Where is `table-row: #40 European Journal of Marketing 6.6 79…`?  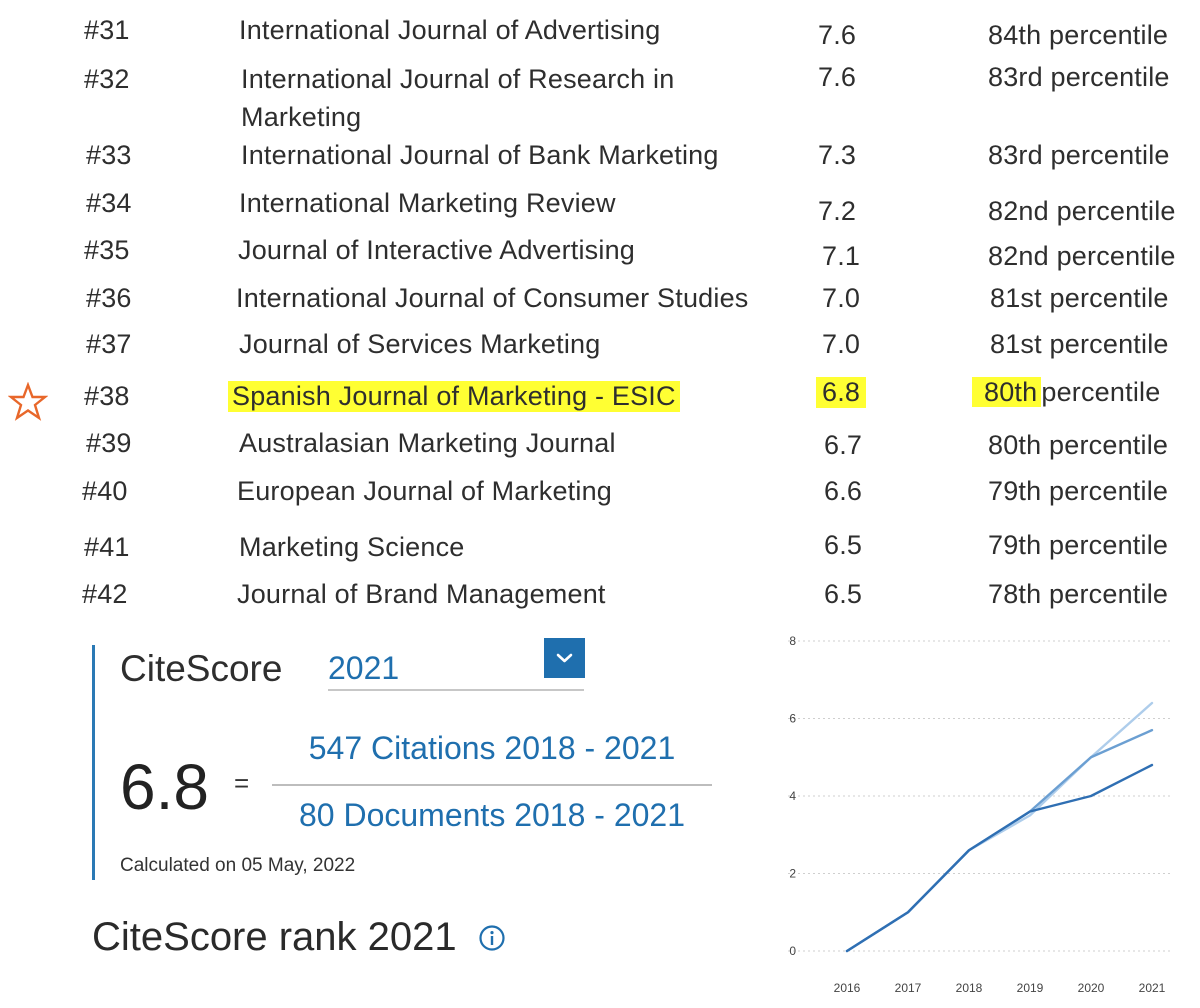
table-row: #40 European Journal of Marketing 6.6 79… is located at coordinates (600, 496).